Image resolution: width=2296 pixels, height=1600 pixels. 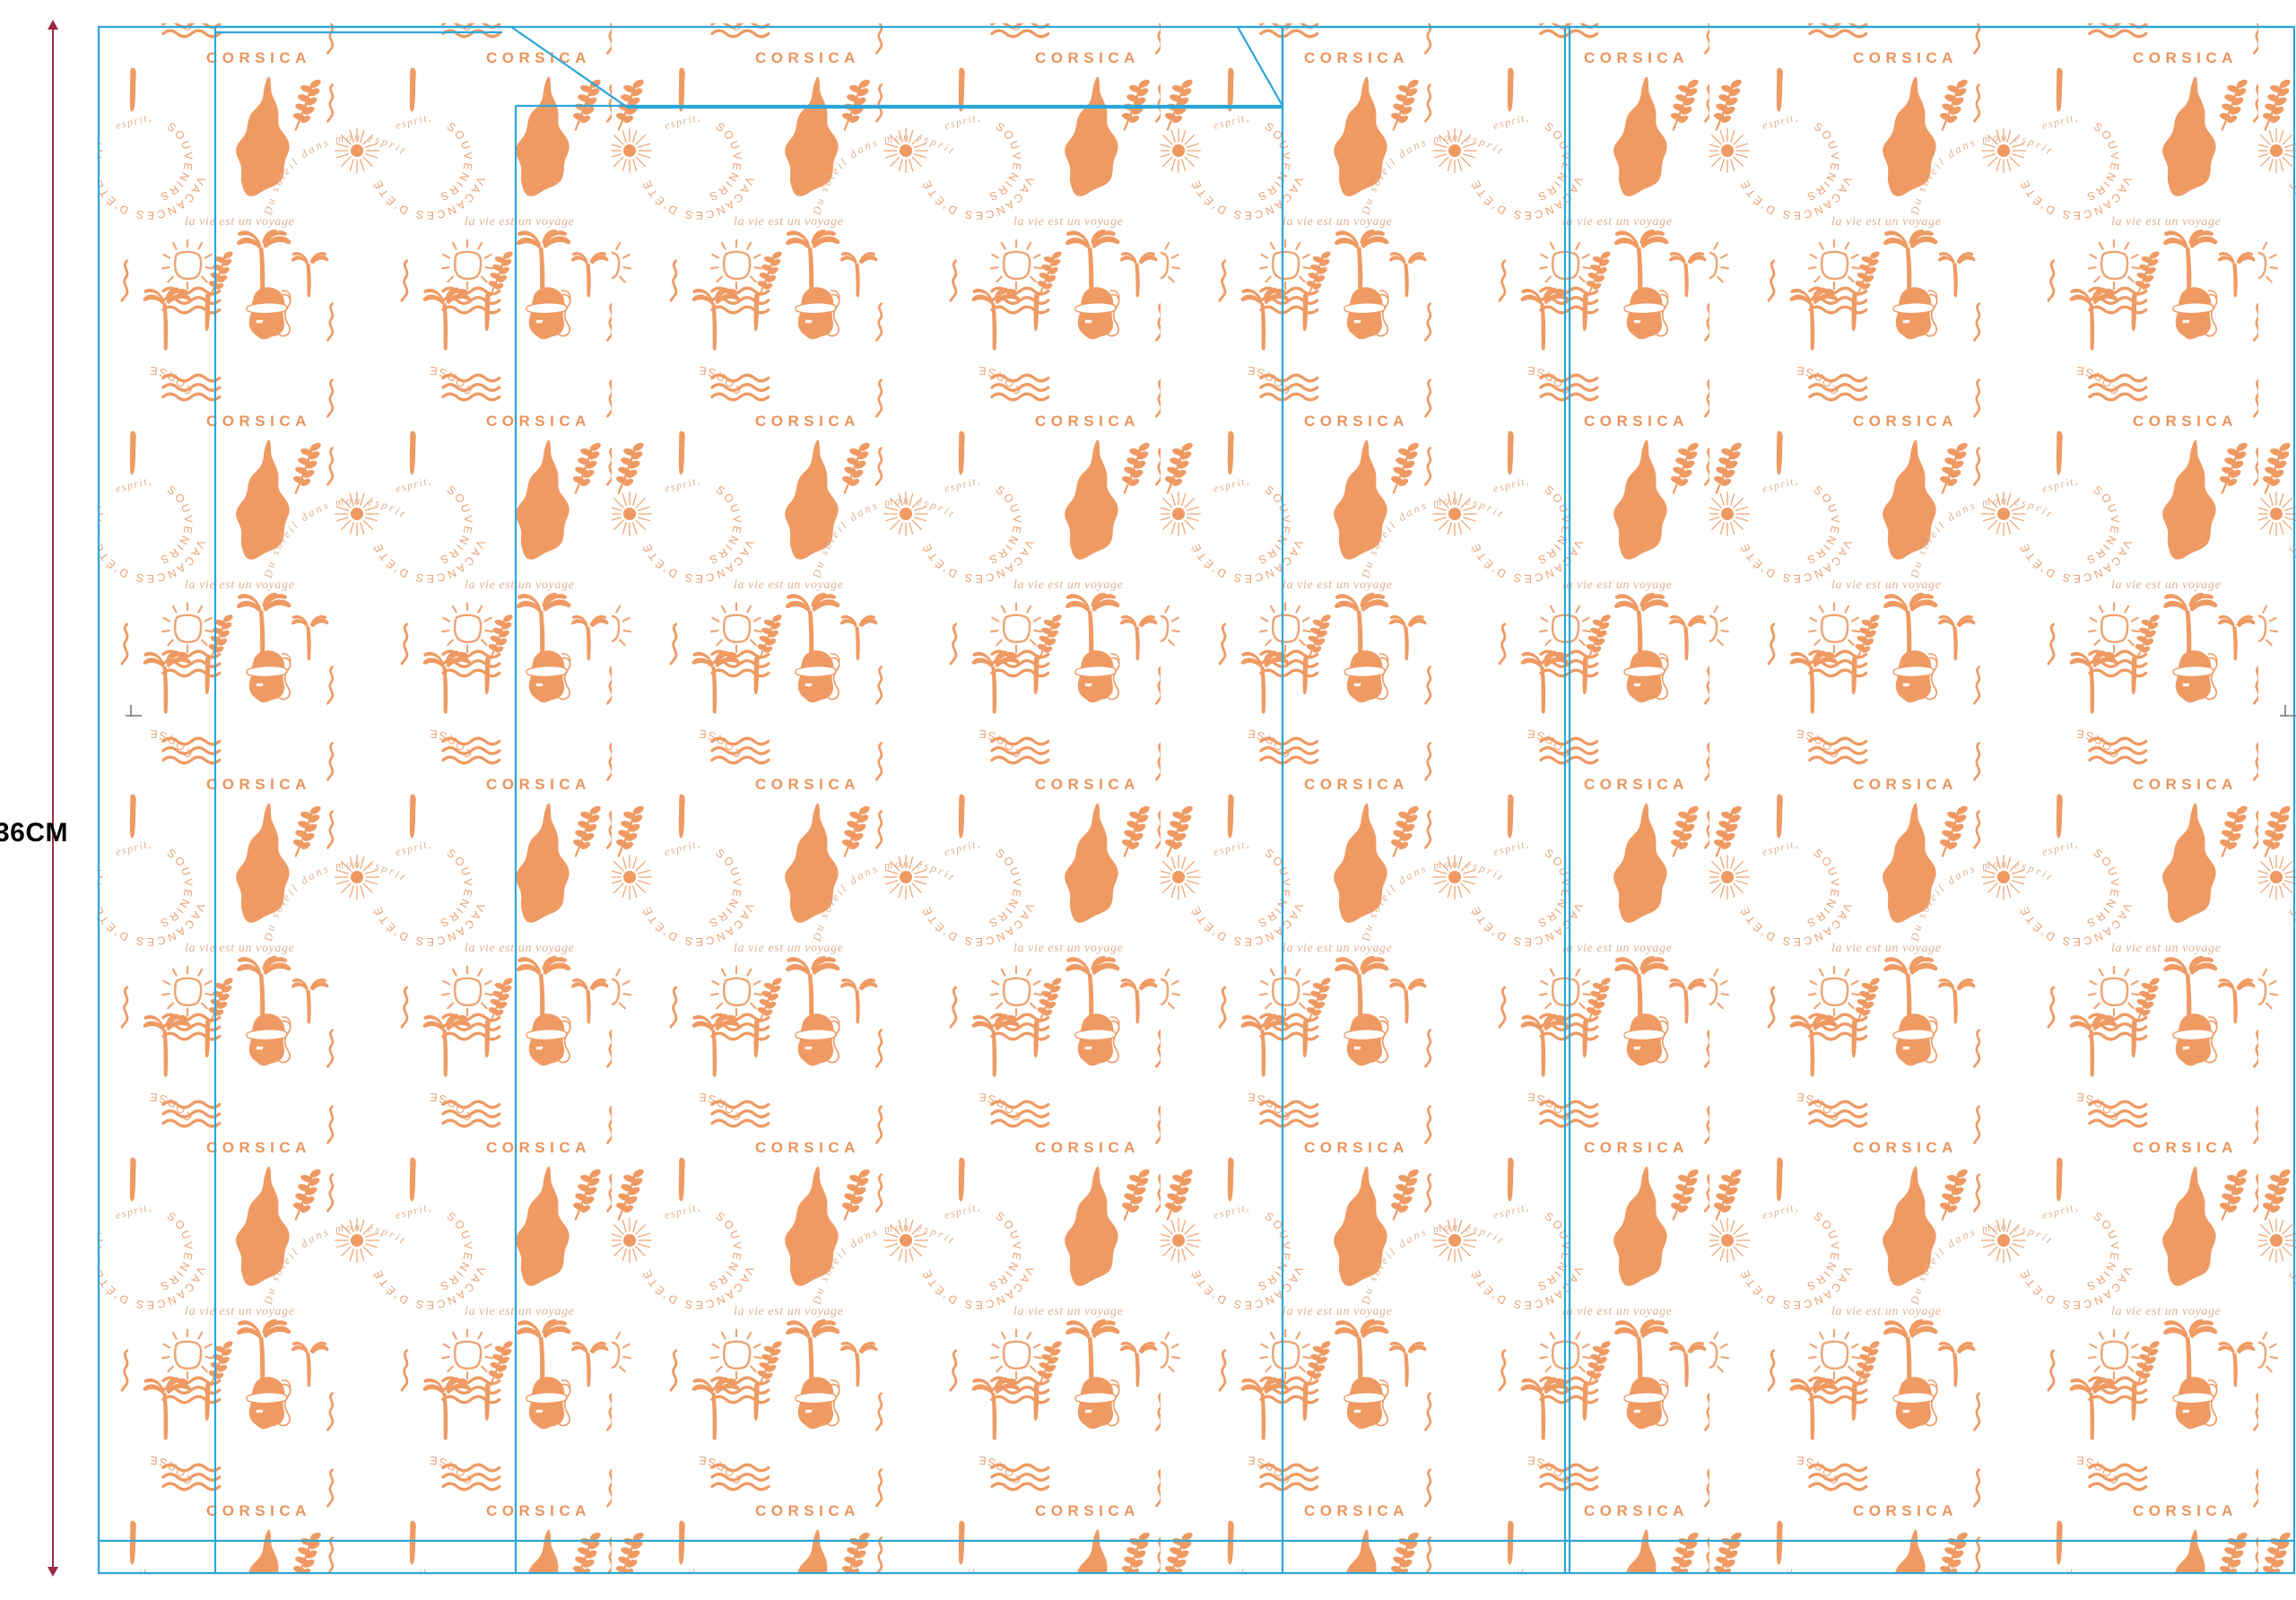 What do you see at coordinates (53, 798) in the screenshot?
I see `height-dimension-arrow` at bounding box center [53, 798].